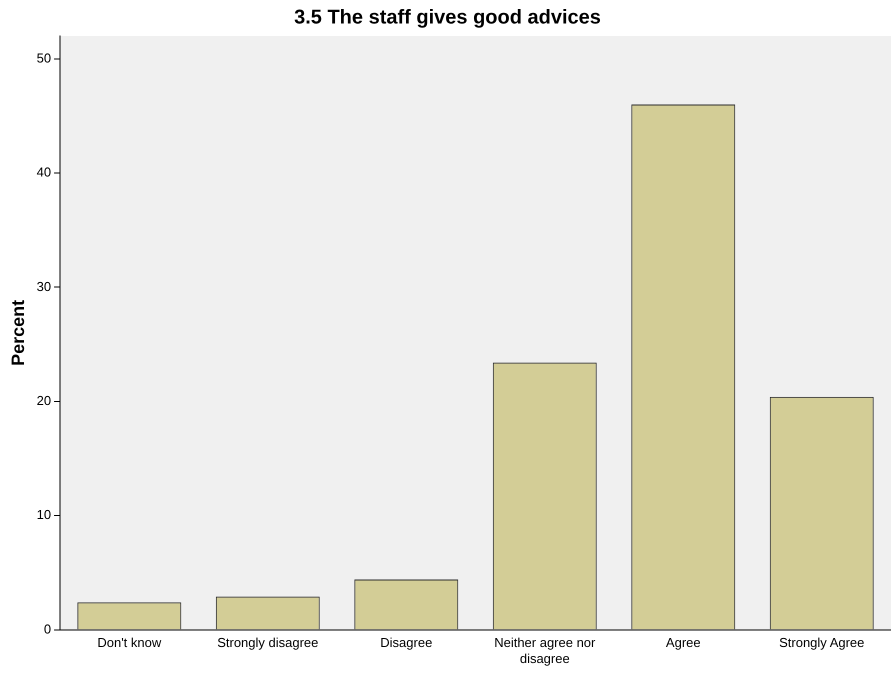 The width and height of the screenshot is (891, 673). What do you see at coordinates (44, 172) in the screenshot?
I see `y-tick-label: 40` at bounding box center [44, 172].